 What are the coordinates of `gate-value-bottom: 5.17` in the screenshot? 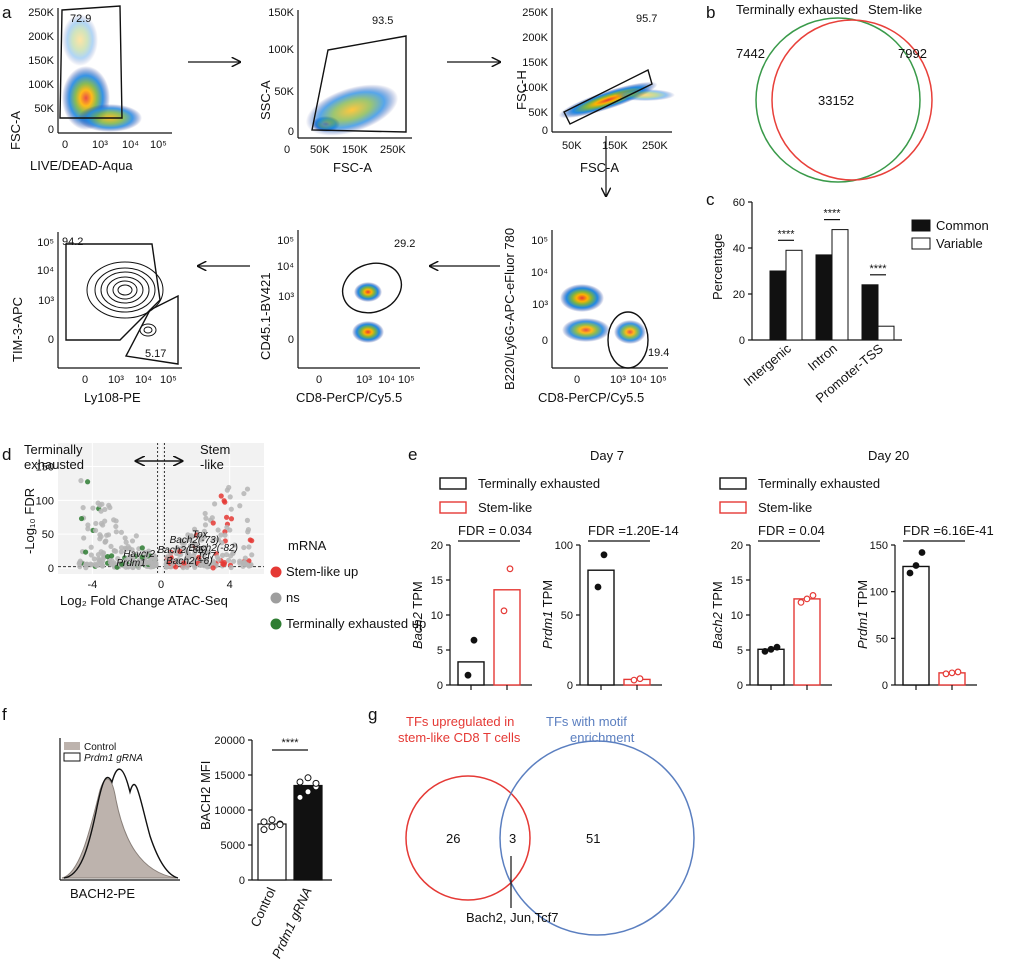 It's located at (155, 354).